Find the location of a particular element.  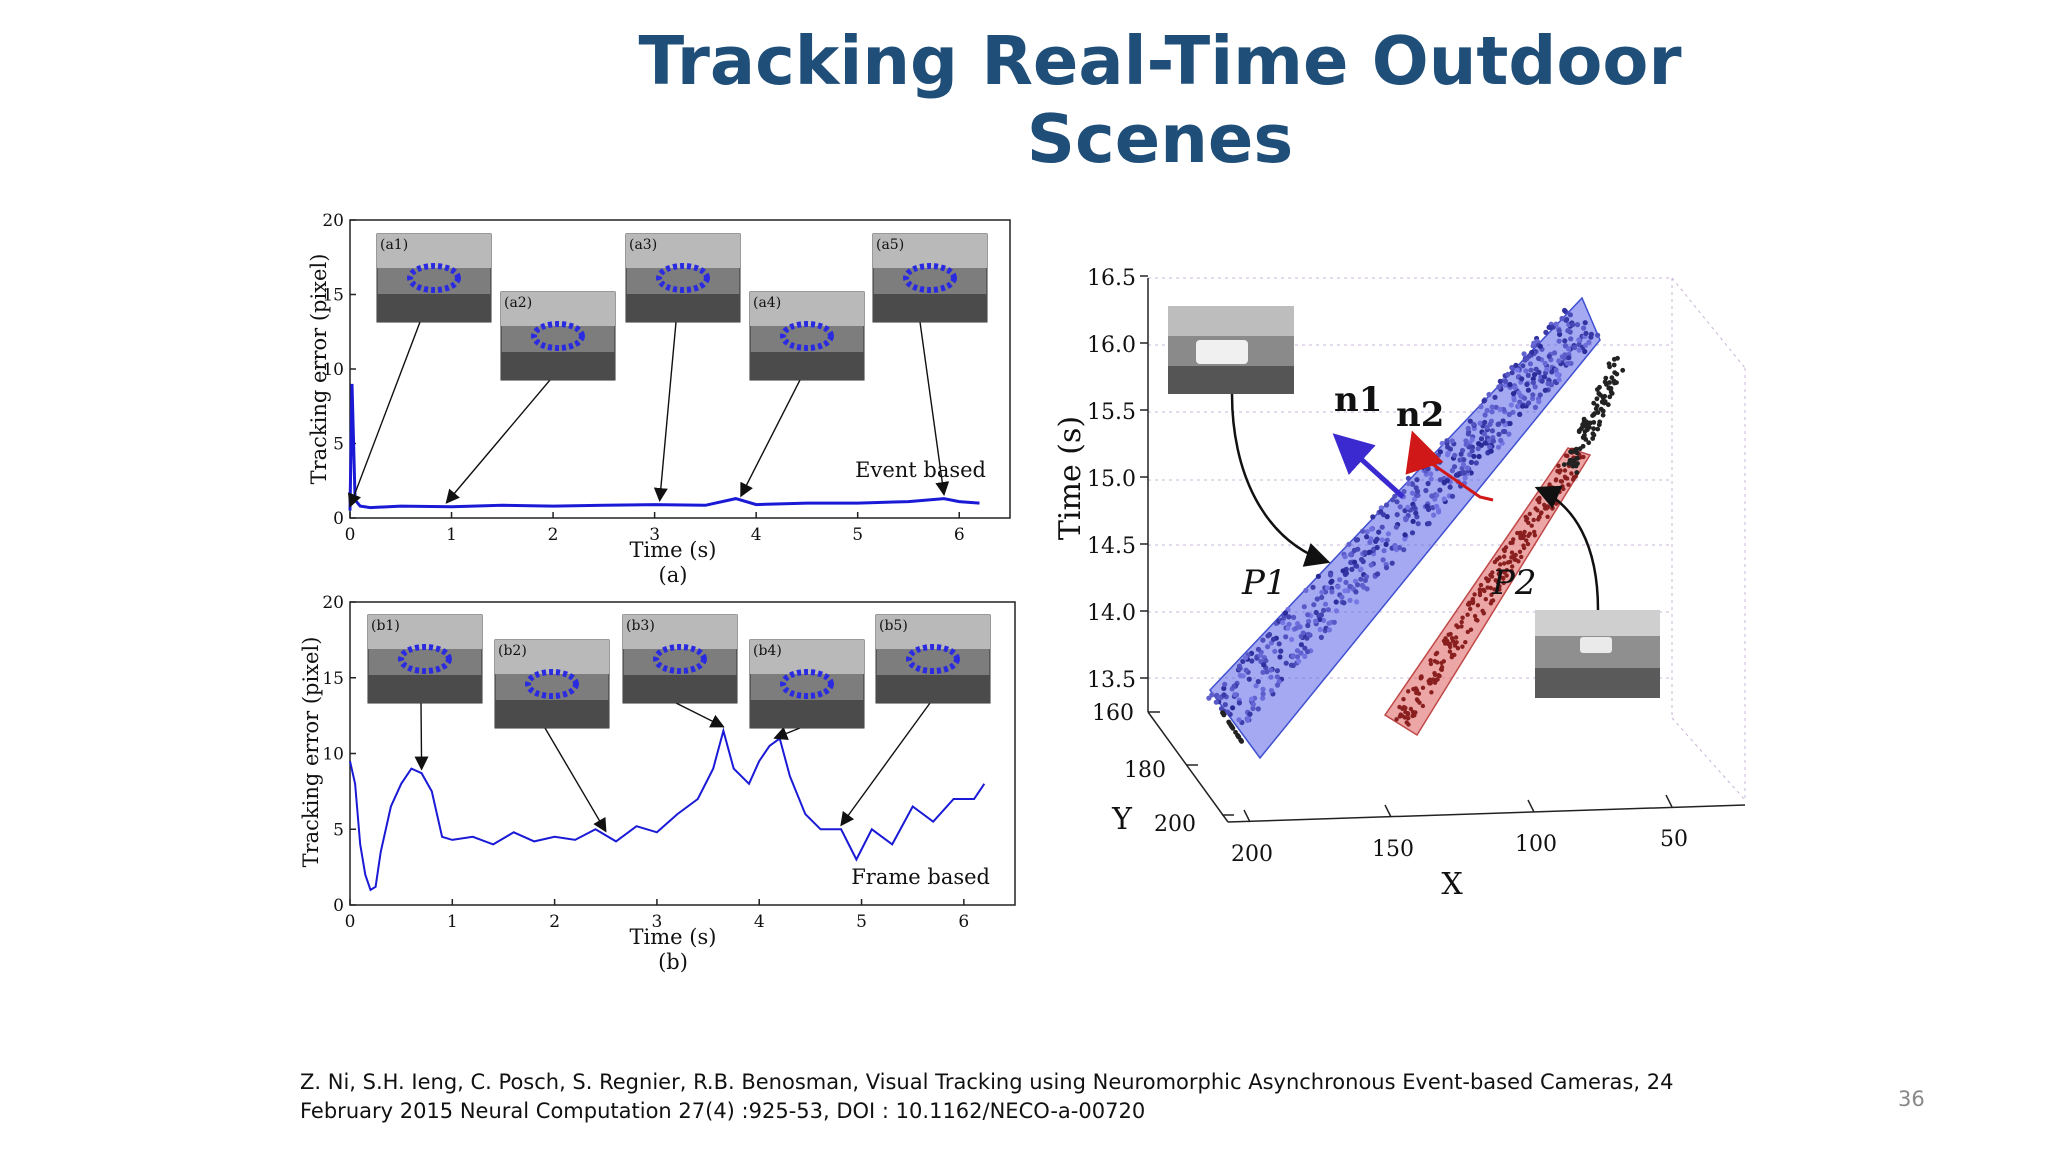

3d-inset-top is located at coordinates (1231, 350).